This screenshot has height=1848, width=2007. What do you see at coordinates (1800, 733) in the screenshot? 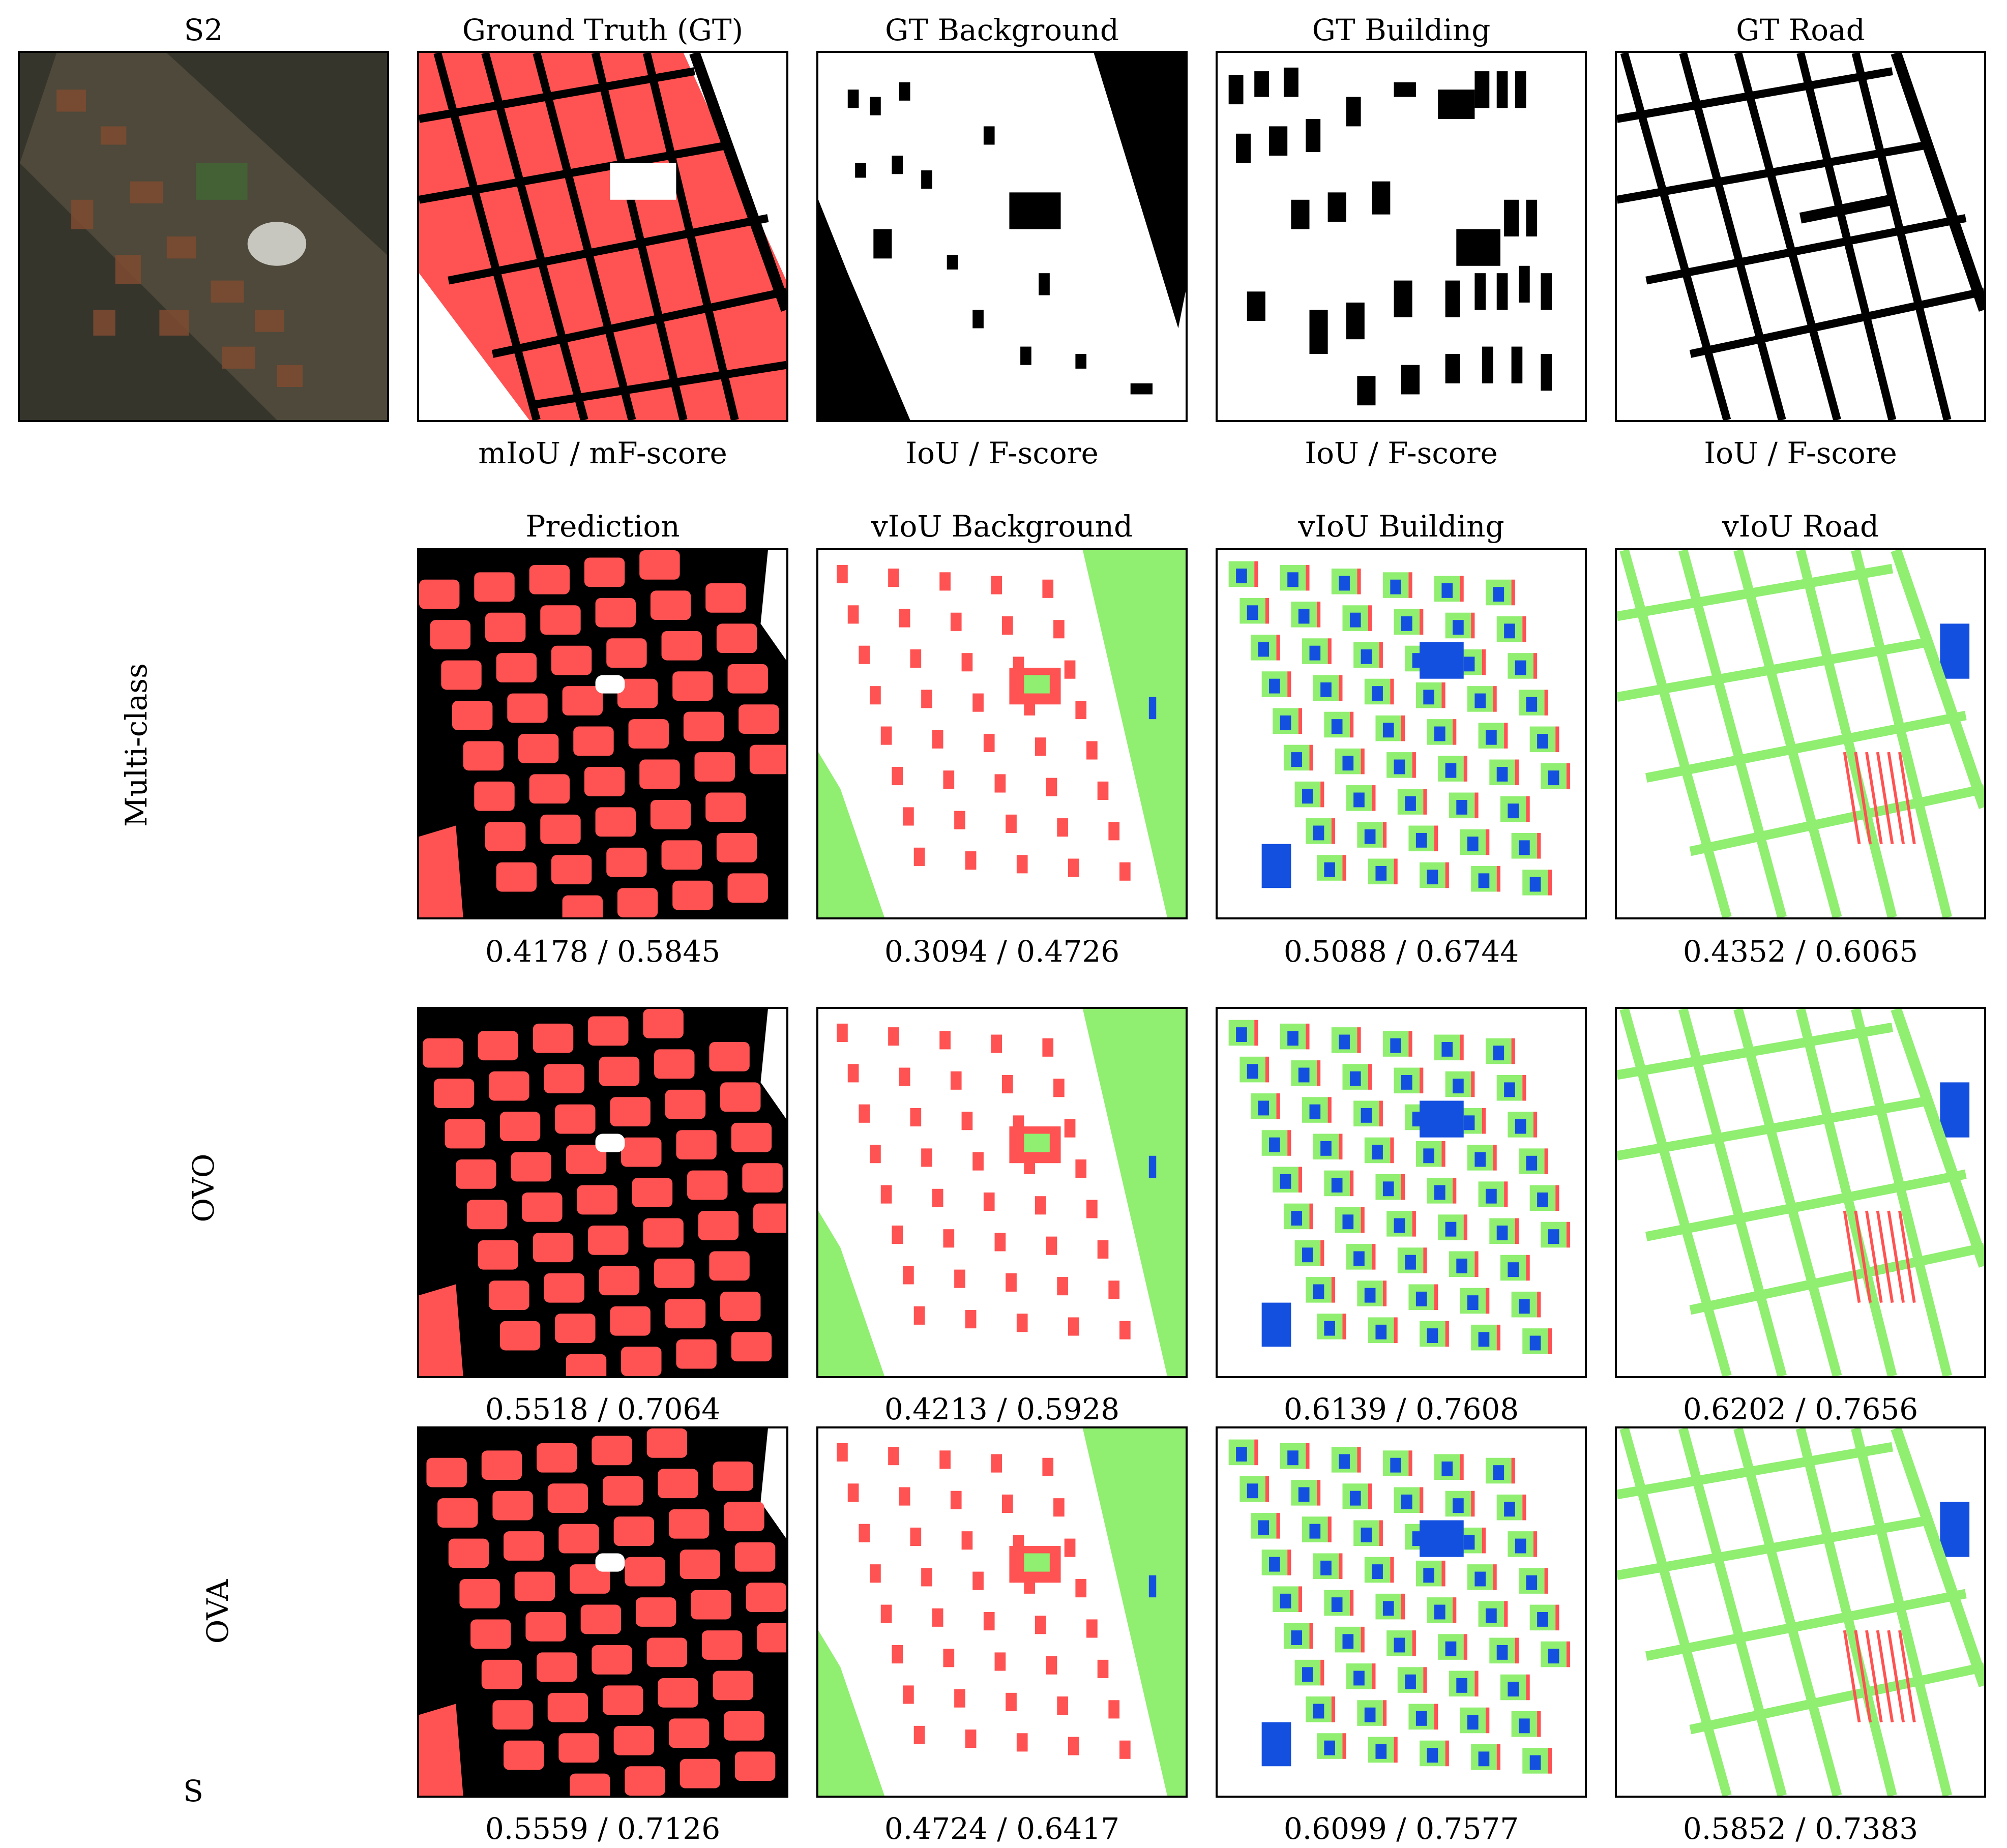
I see `multi-class-viou-road-panel` at bounding box center [1800, 733].